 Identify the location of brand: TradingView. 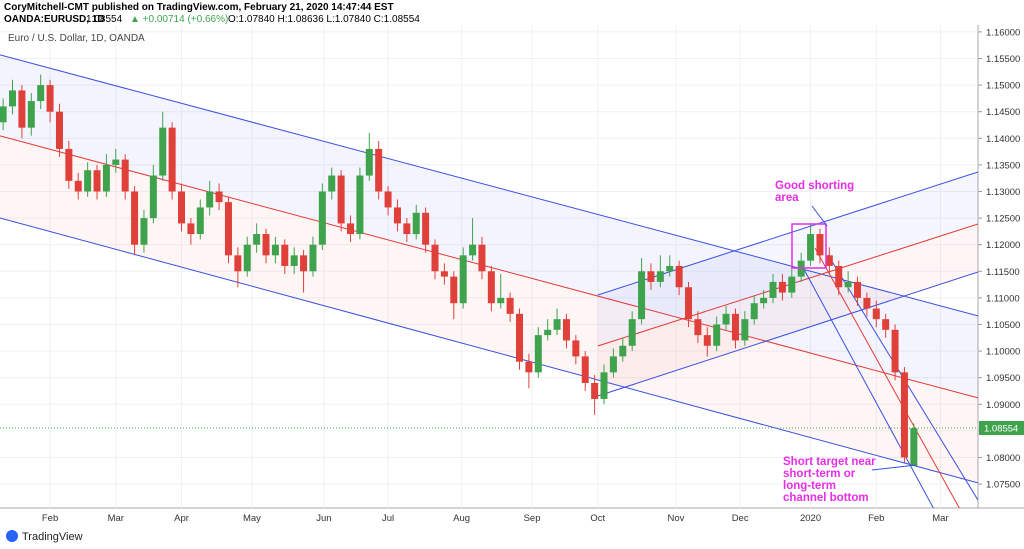
(52, 537).